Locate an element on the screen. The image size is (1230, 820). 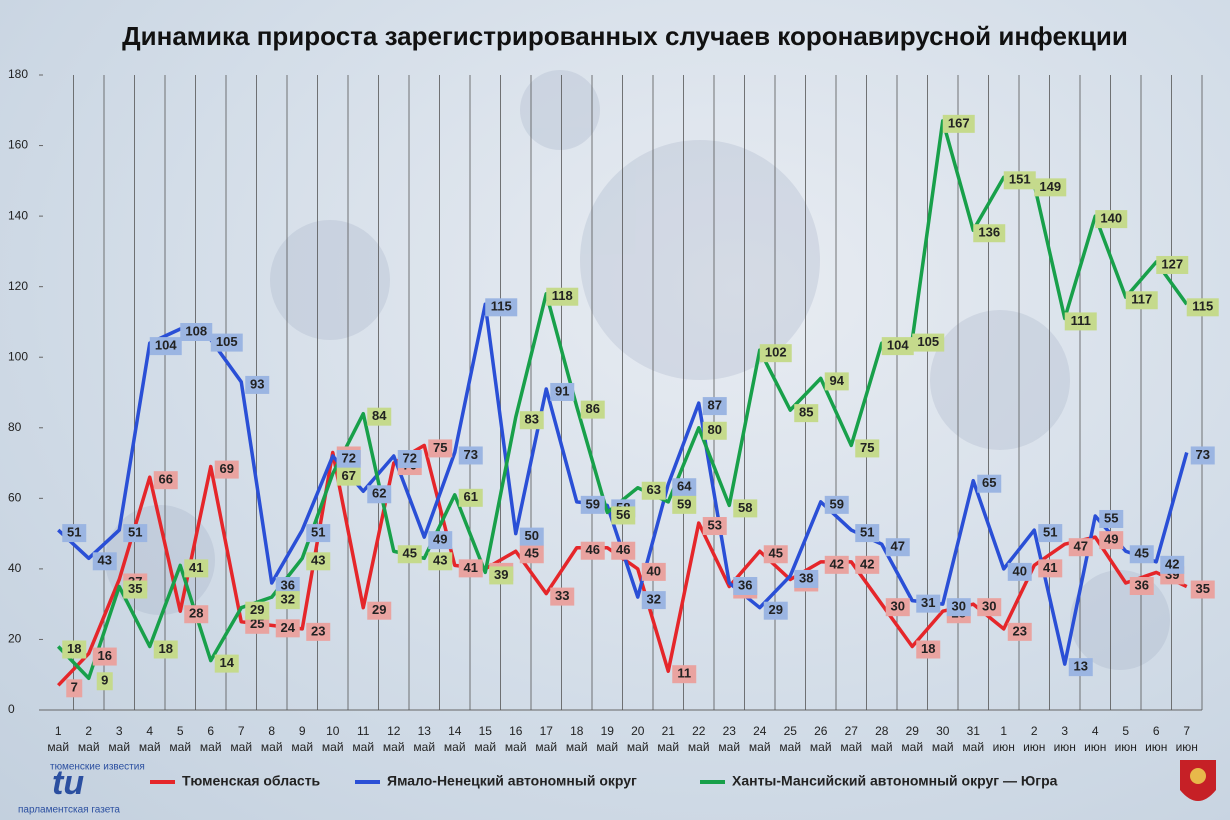
data-label: 93 is located at coordinates (257, 383).